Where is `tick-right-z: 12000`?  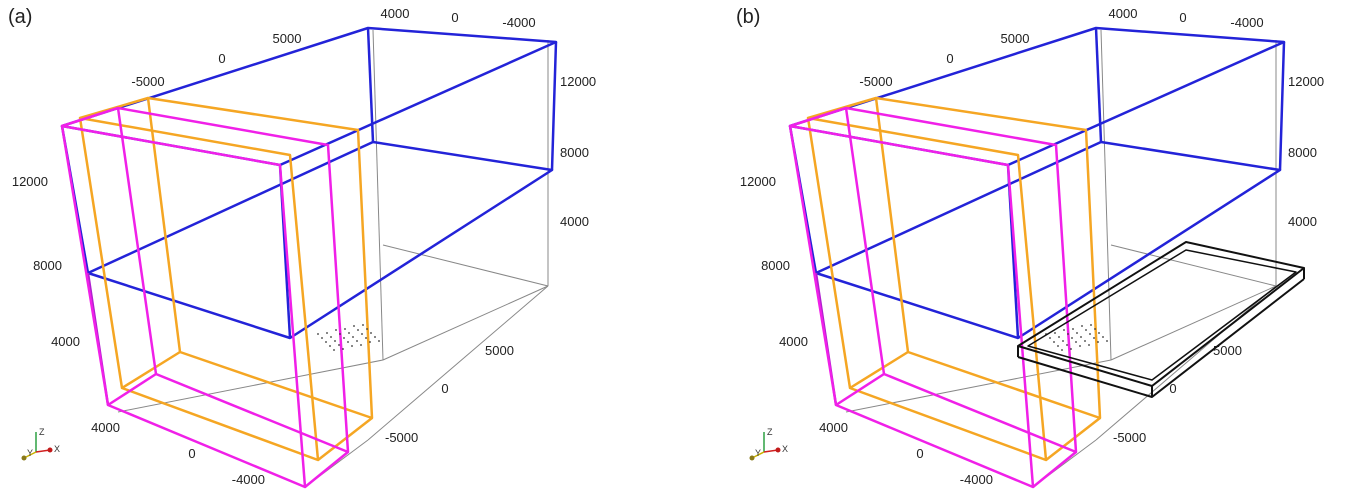
tick-right-z: 12000 is located at coordinates (578, 81).